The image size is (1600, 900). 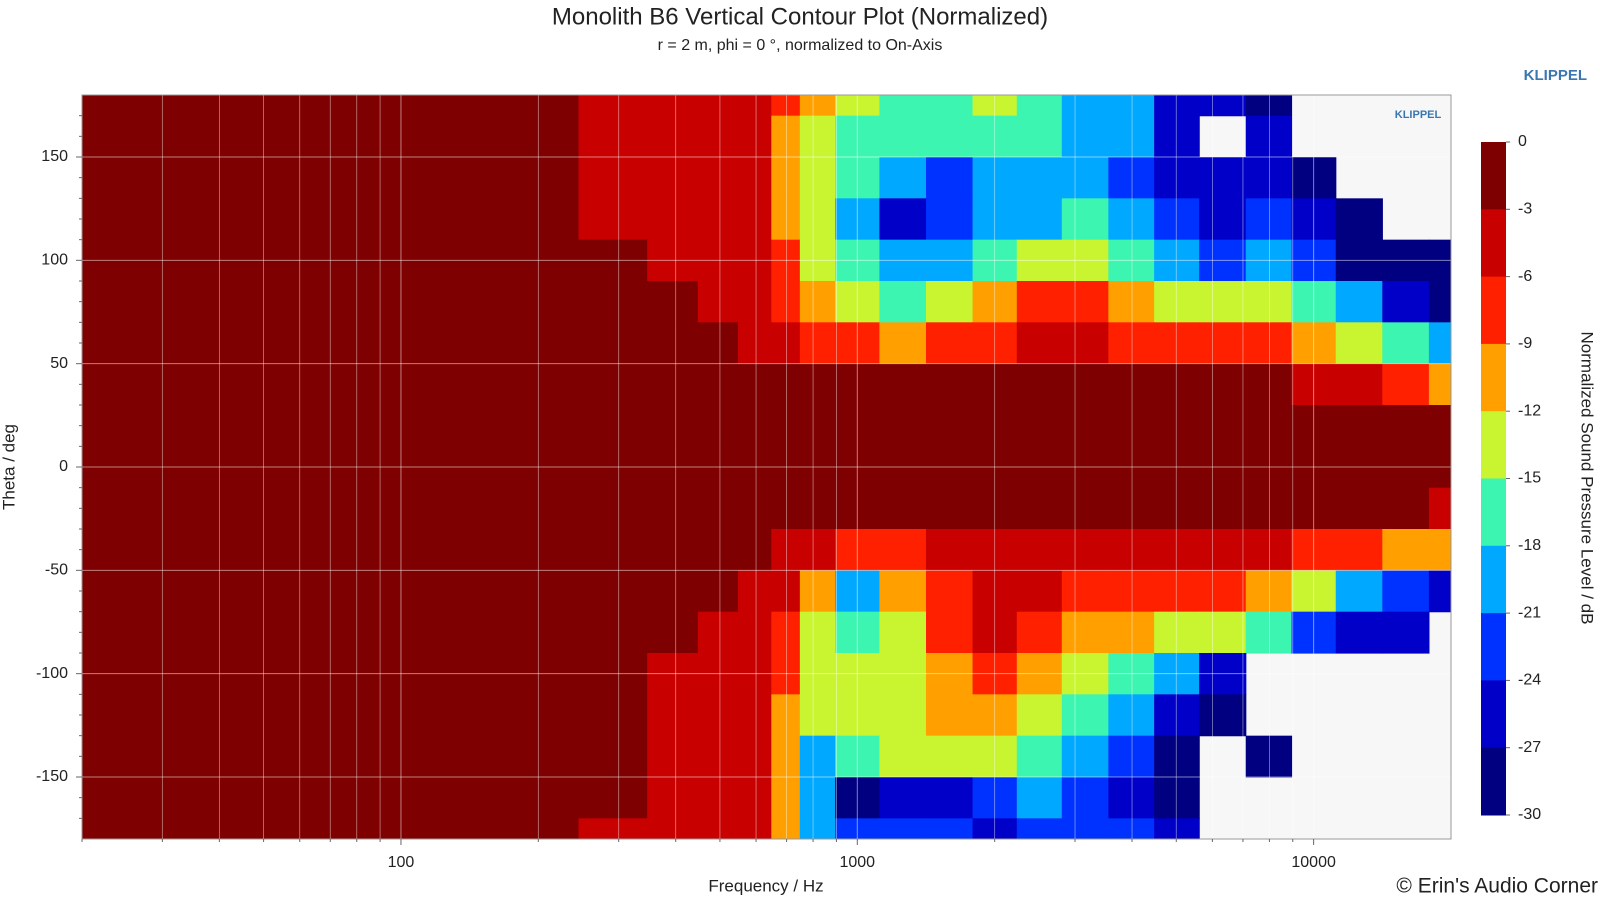 I want to click on colorbar-tick-label: 0, so click(x=1522, y=141).